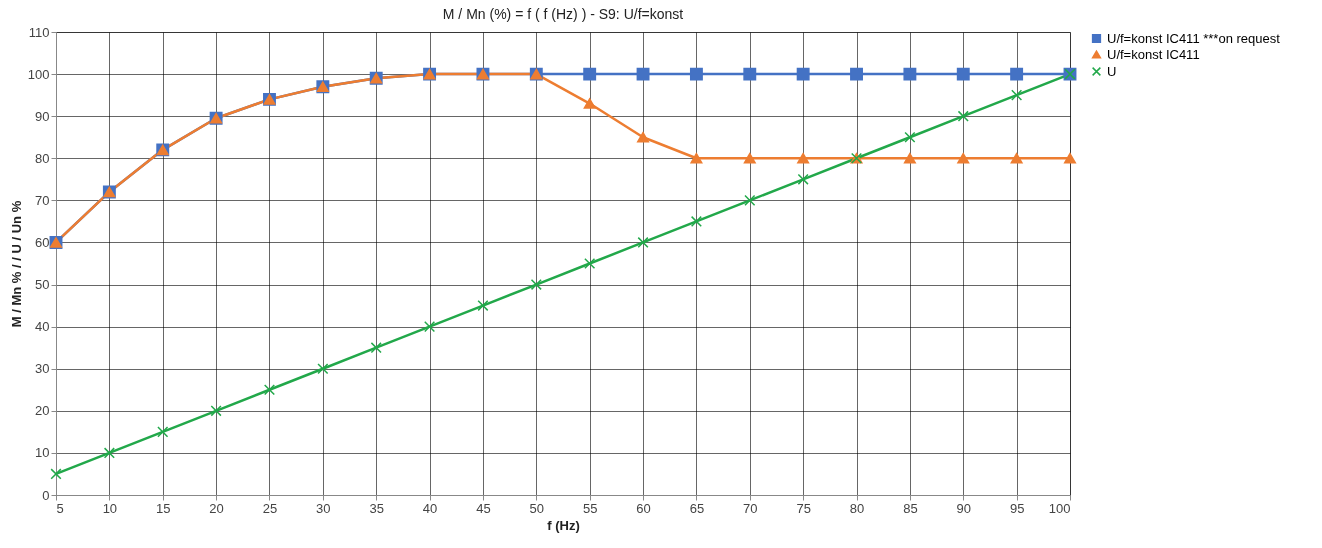  I want to click on x-tick-label: 25, so click(270, 508).